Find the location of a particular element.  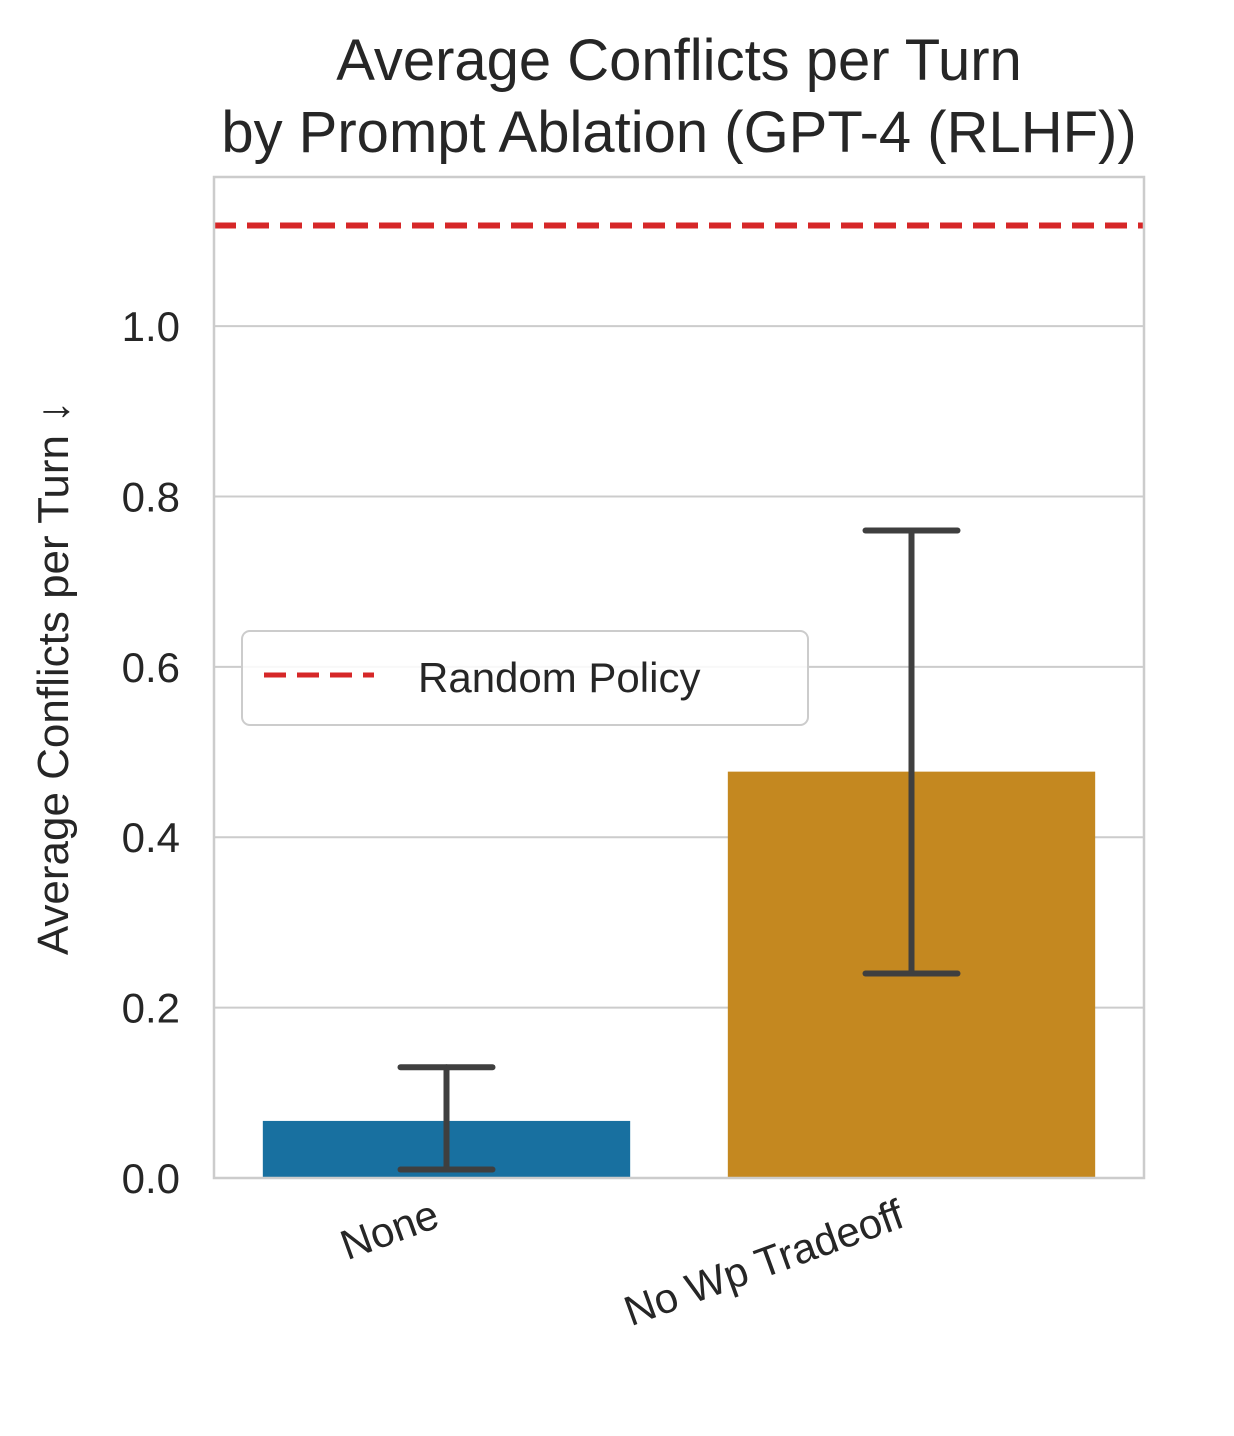

y-tick-label-3: 0.6 is located at coordinates (151, 667).